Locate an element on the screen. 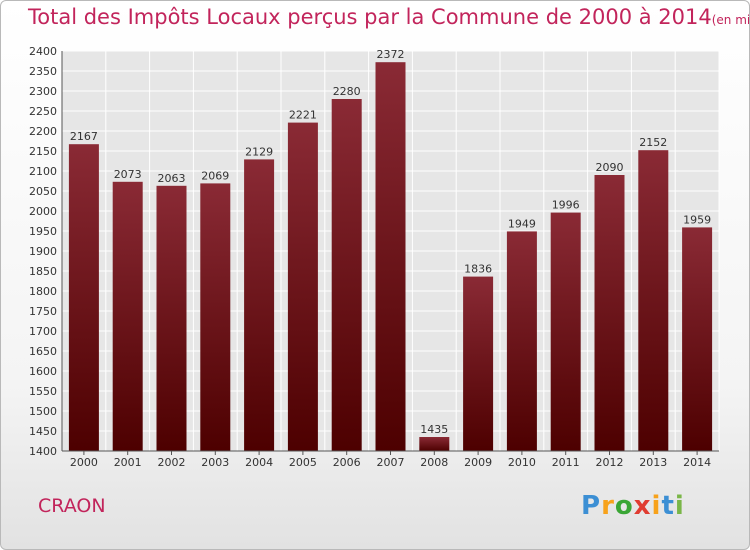 The image size is (750, 550). y-tick-label: 1950 is located at coordinates (43, 231).